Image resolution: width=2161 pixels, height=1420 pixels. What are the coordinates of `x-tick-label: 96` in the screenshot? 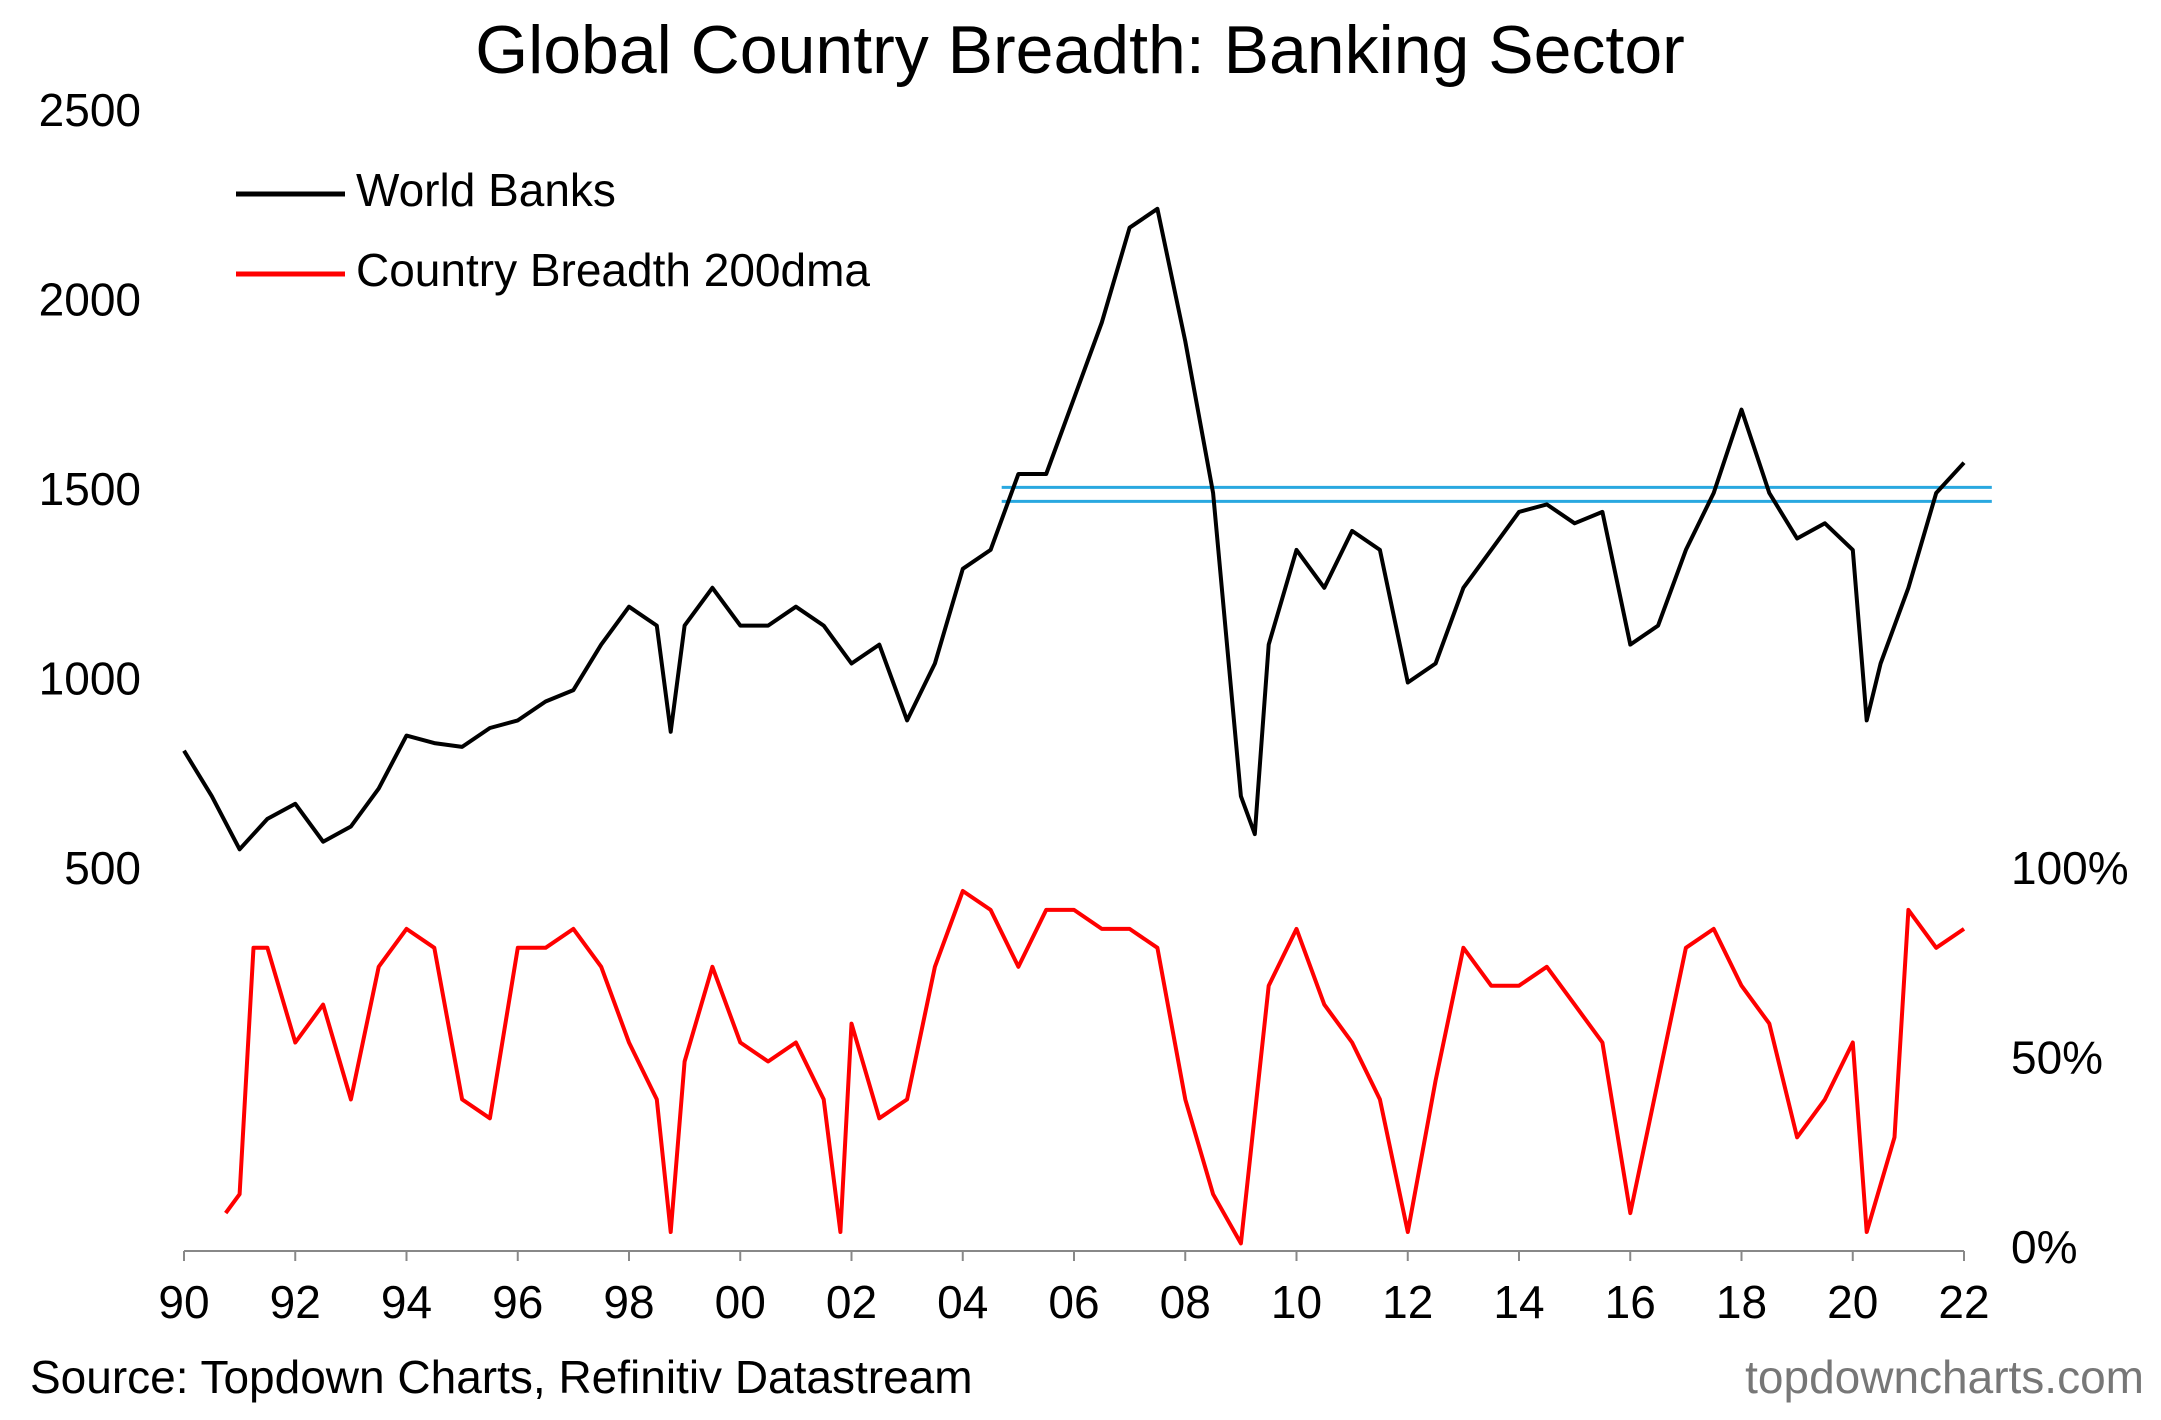 It's located at (517, 1302).